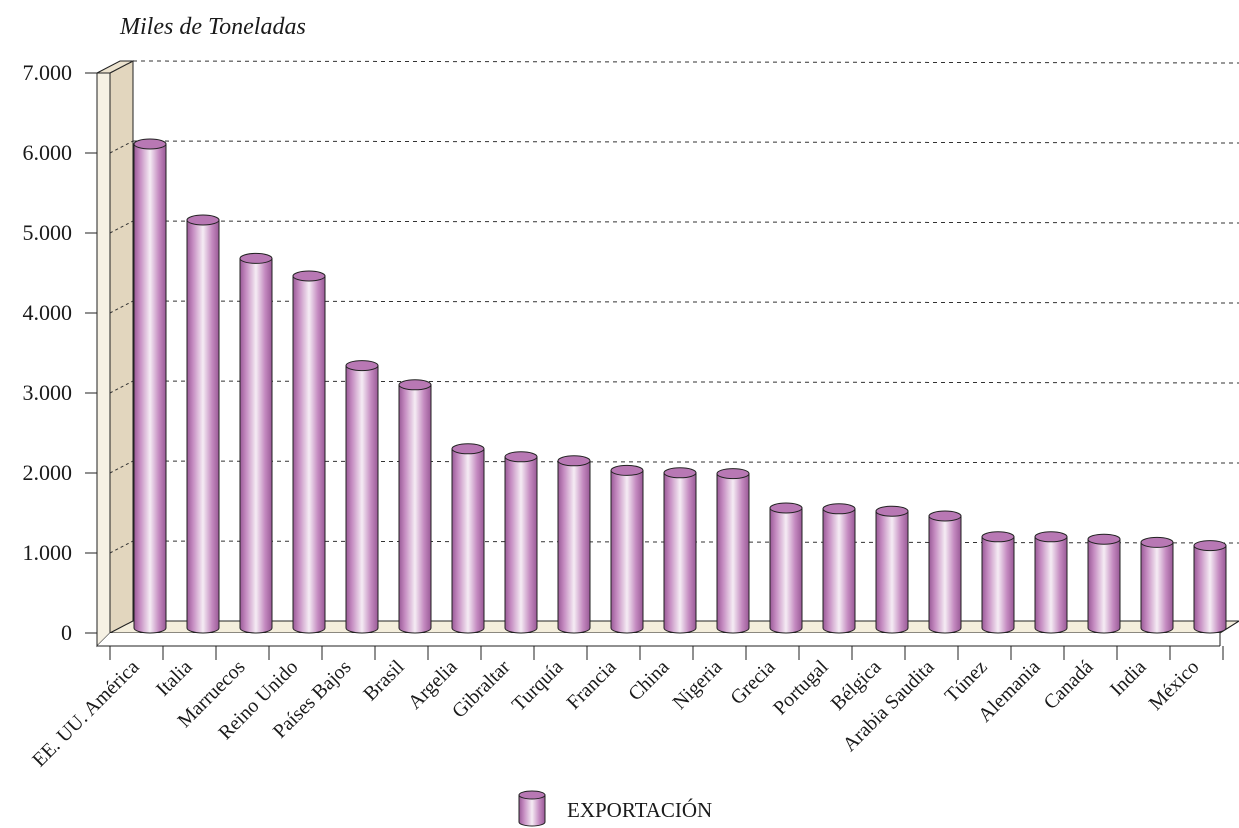 The height and width of the screenshot is (828, 1239). What do you see at coordinates (698, 685) in the screenshot?
I see `x-category-label: Nigeria` at bounding box center [698, 685].